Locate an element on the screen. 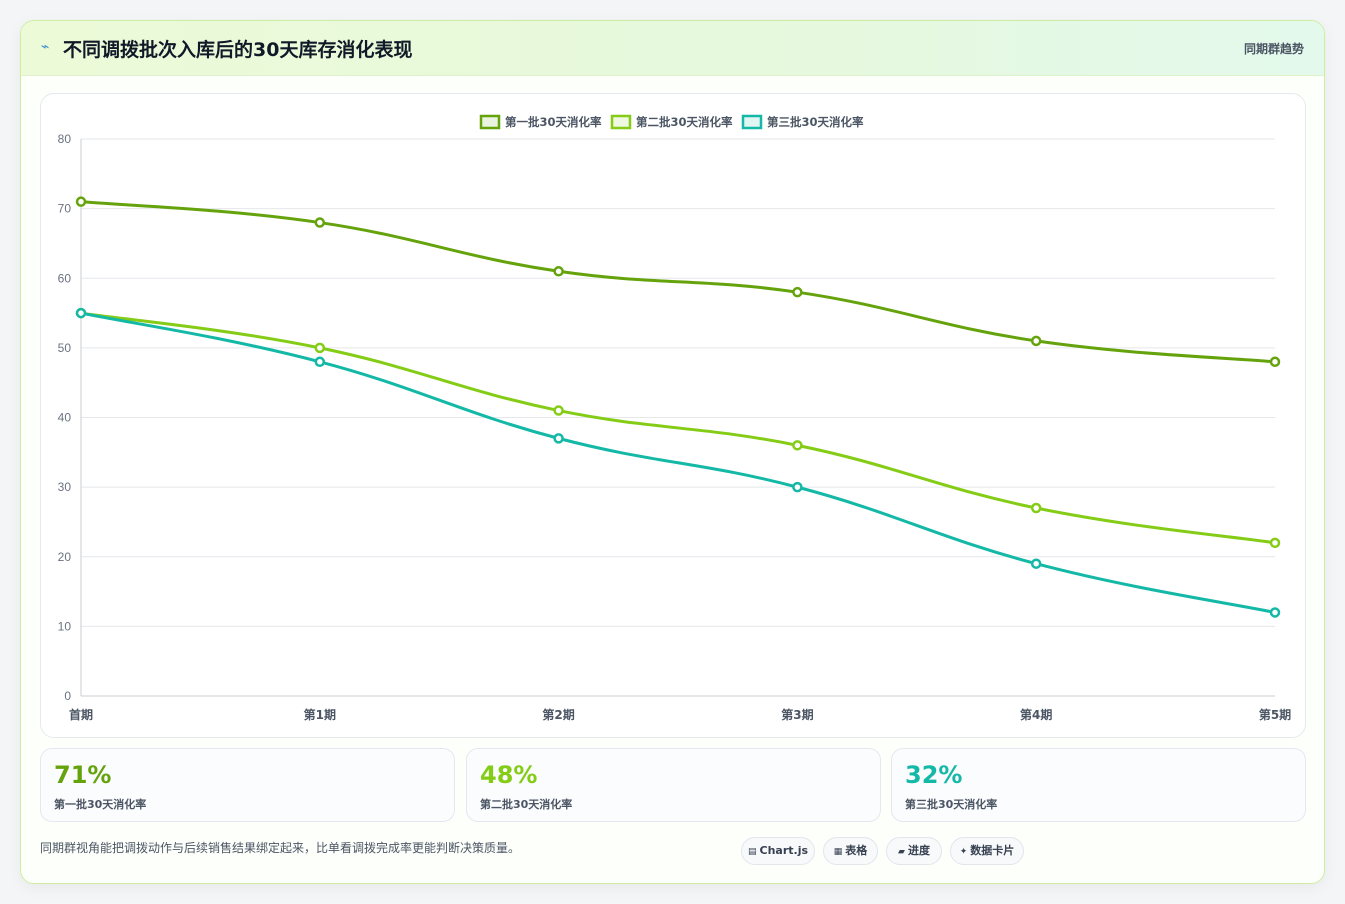 The height and width of the screenshot is (904, 1345). stat-label: 第三批30天消化率 is located at coordinates (951, 804).